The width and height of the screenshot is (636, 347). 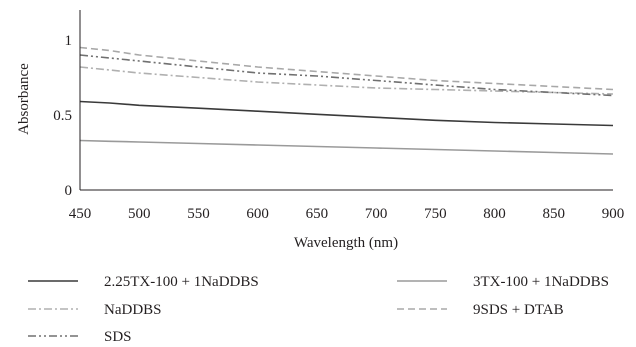 What do you see at coordinates (133, 310) in the screenshot?
I see `legend-label: NaDDBS` at bounding box center [133, 310].